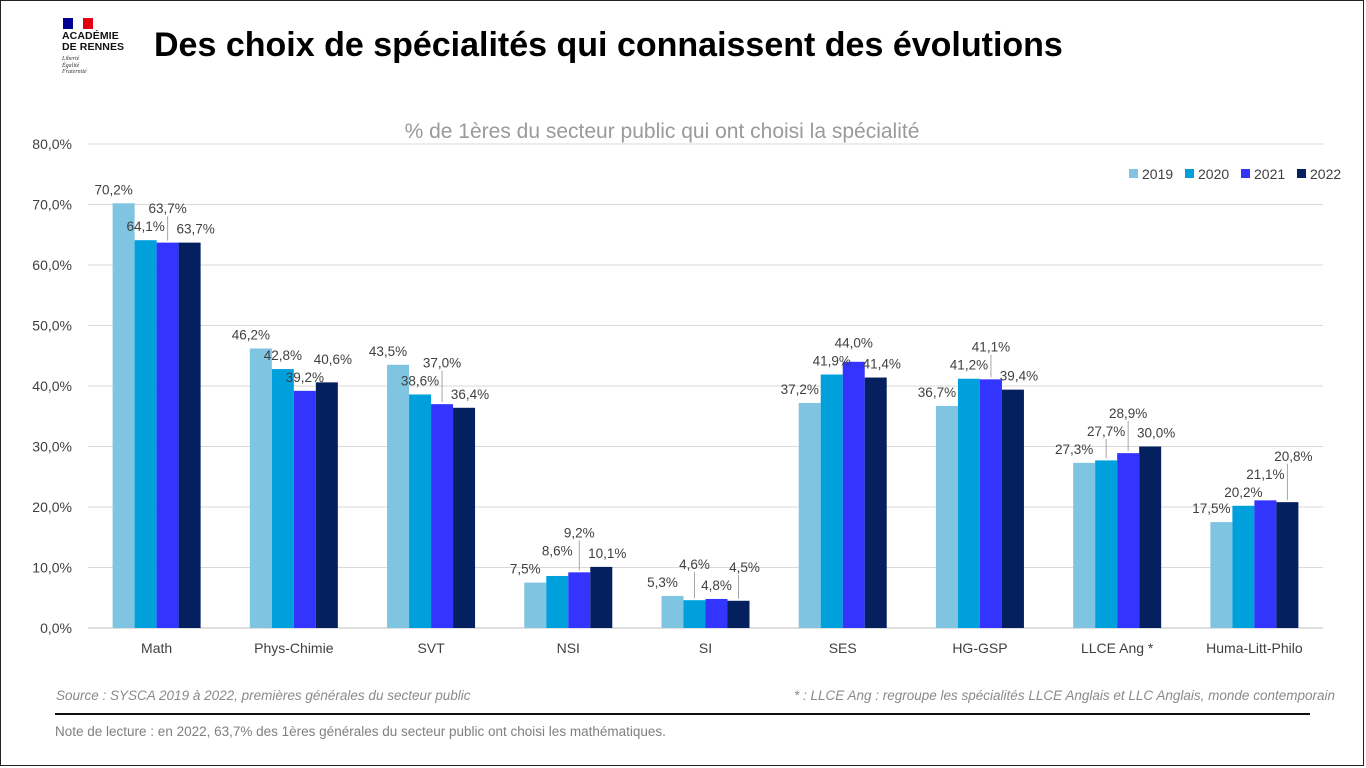 This screenshot has width=1366, height=768. I want to click on data-label: 70,2%, so click(113, 189).